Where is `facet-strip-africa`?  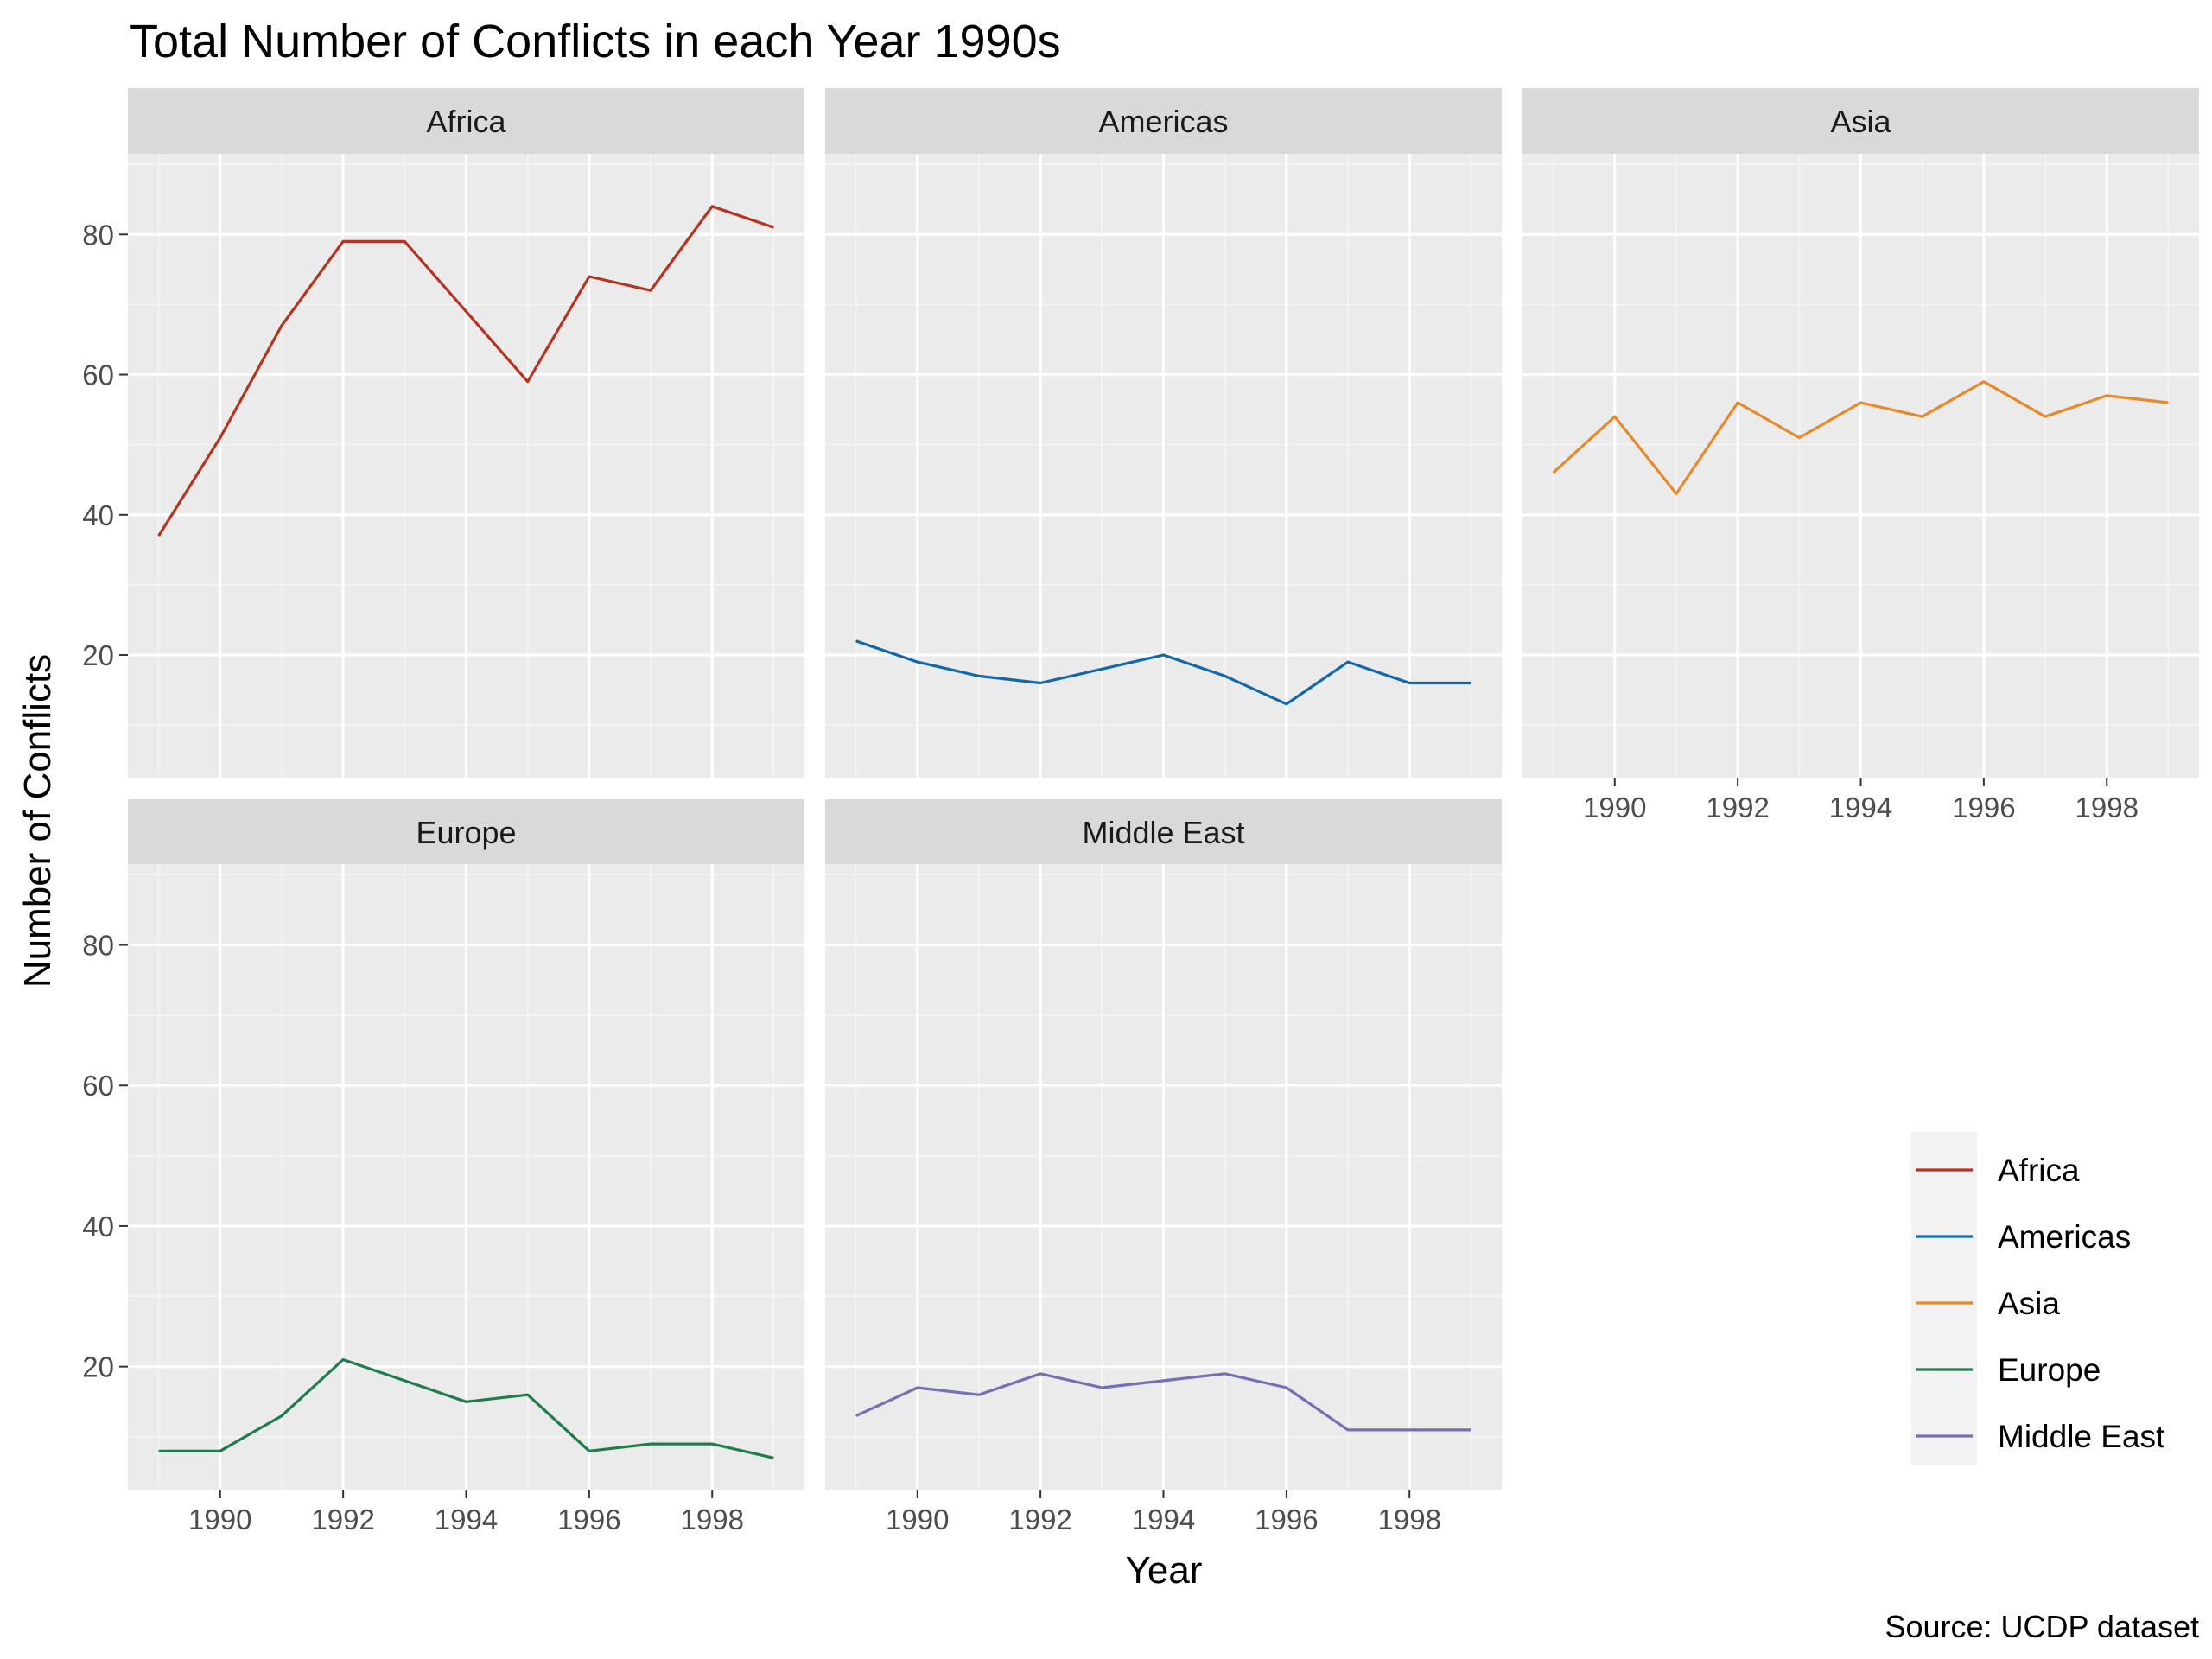 facet-strip-africa is located at coordinates (466, 121).